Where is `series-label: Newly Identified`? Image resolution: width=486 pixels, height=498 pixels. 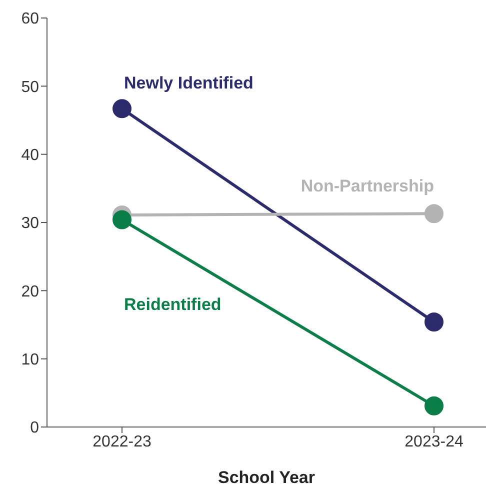 series-label: Newly Identified is located at coordinates (189, 83).